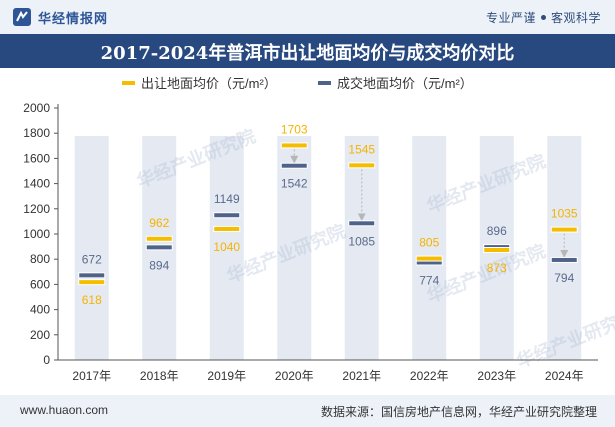 This screenshot has height=427, width=615. Describe the element at coordinates (159, 376) in the screenshot. I see `x-tick-label: 2018年` at that location.